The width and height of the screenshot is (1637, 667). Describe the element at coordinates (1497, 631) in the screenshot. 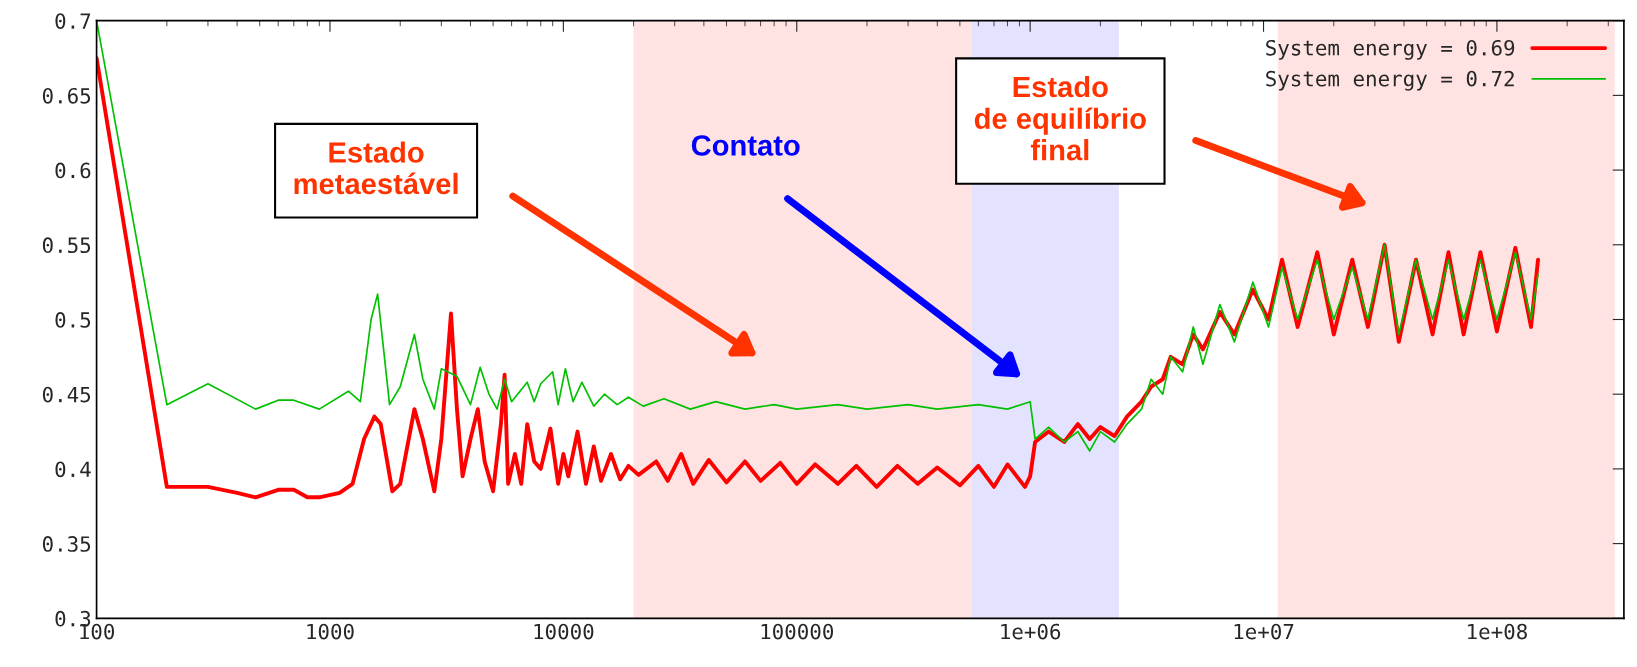

I see `x-tick-label: 1e+08` at that location.